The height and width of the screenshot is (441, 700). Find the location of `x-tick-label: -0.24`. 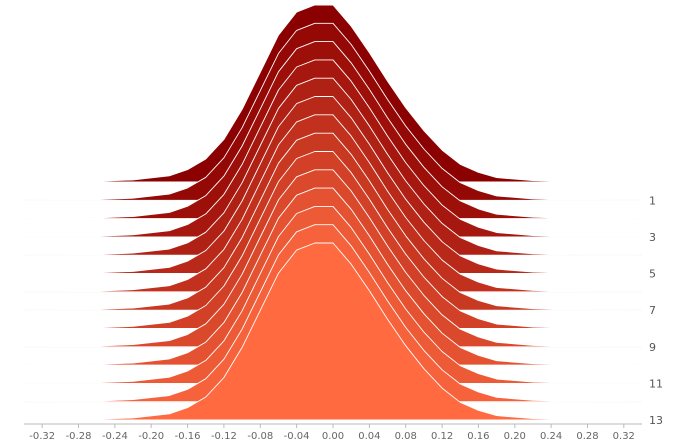

x-tick-label: -0.24 is located at coordinates (115, 436).